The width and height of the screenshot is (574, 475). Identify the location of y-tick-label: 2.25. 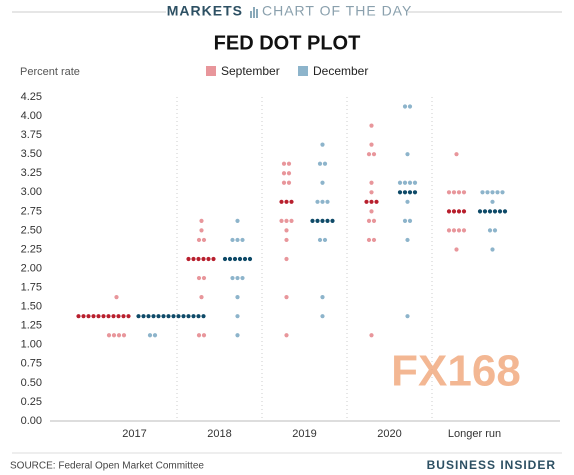
(31, 249).